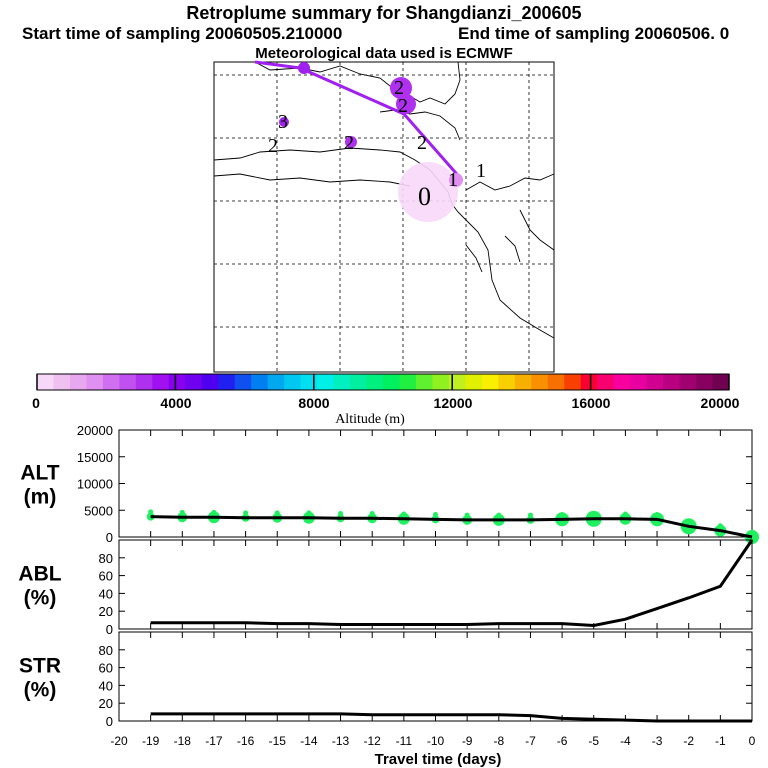  What do you see at coordinates (370, 419) in the screenshot?
I see `colorbar-label: Altitude (m)` at bounding box center [370, 419].